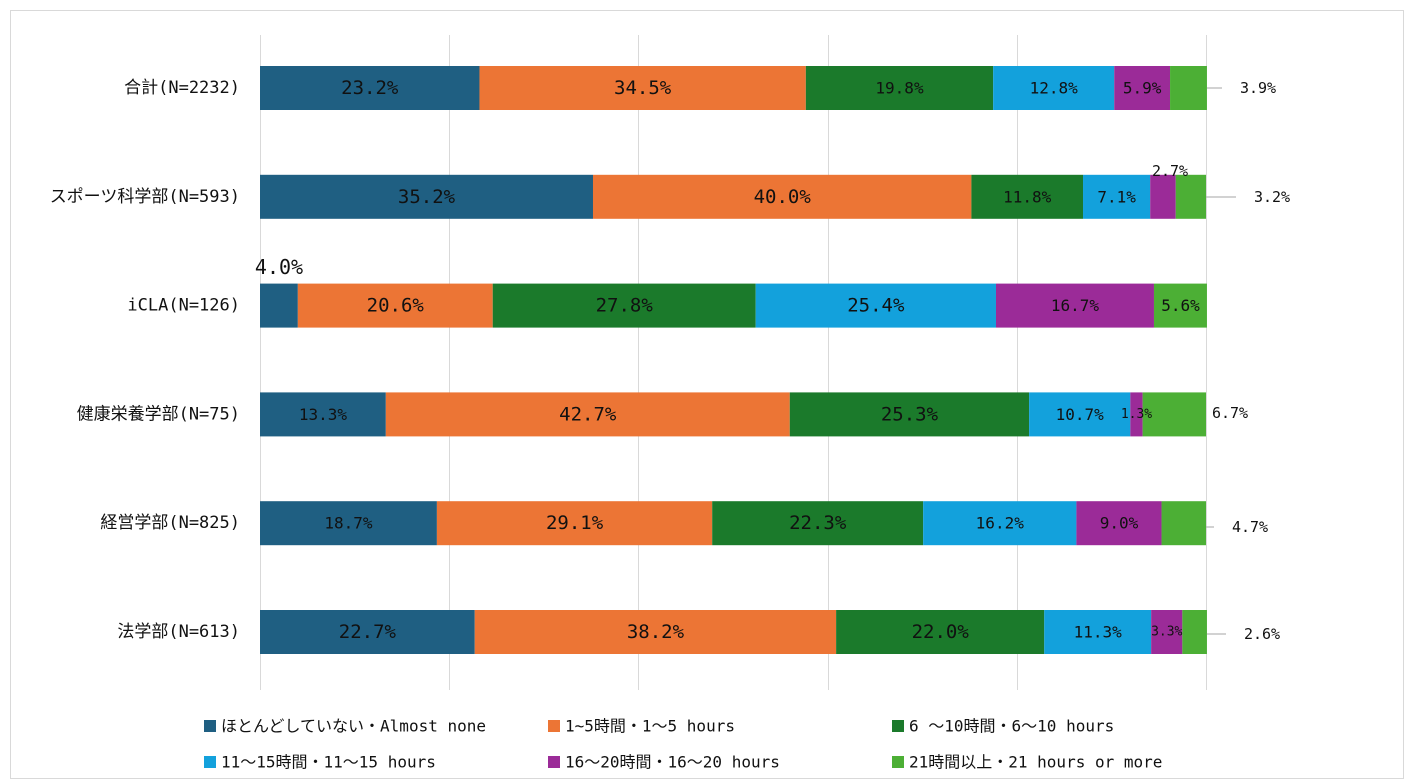  I want to click on data-label: 29.1%, so click(575, 523).